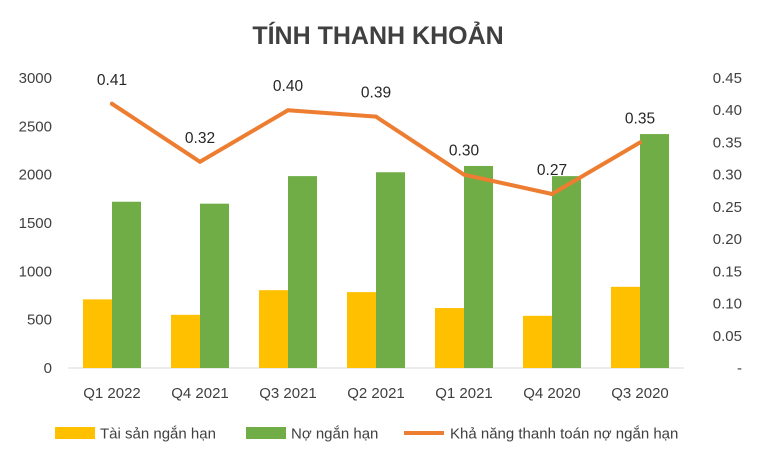 The width and height of the screenshot is (757, 465). What do you see at coordinates (727, 239) in the screenshot?
I see `right-y-tick-label: 0.20` at bounding box center [727, 239].